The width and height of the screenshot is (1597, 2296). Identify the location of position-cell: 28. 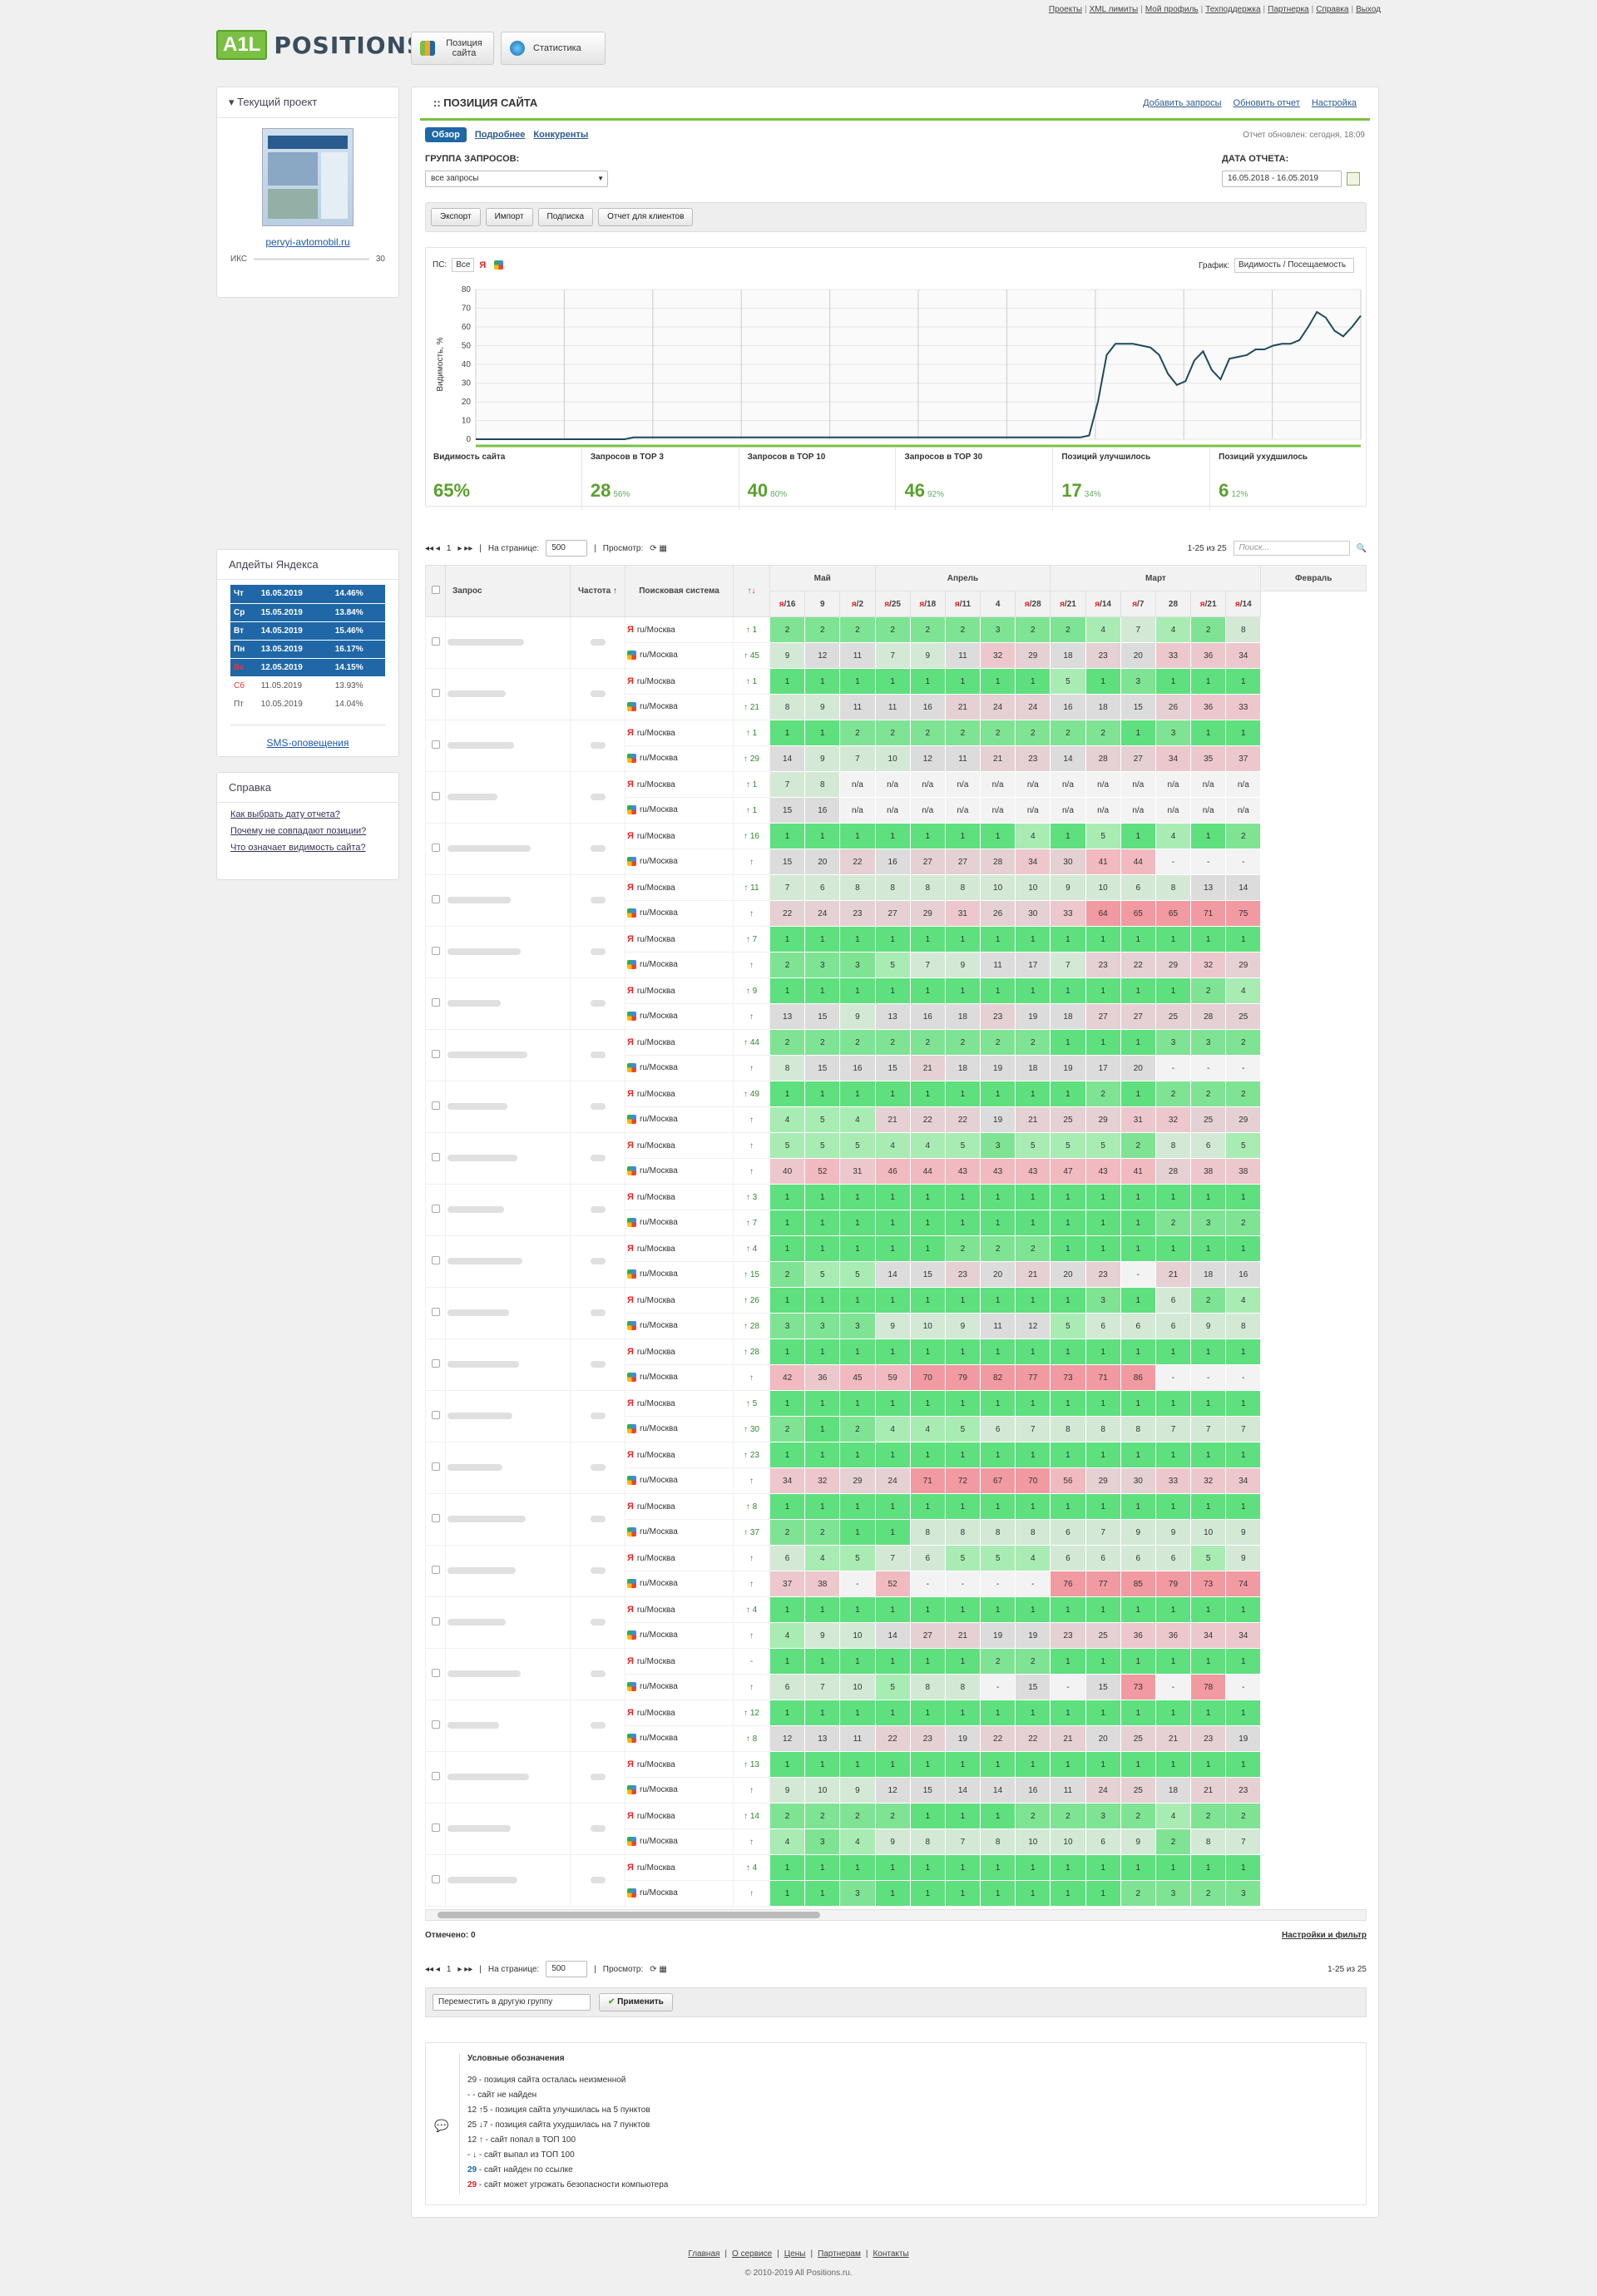
(1208, 1016).